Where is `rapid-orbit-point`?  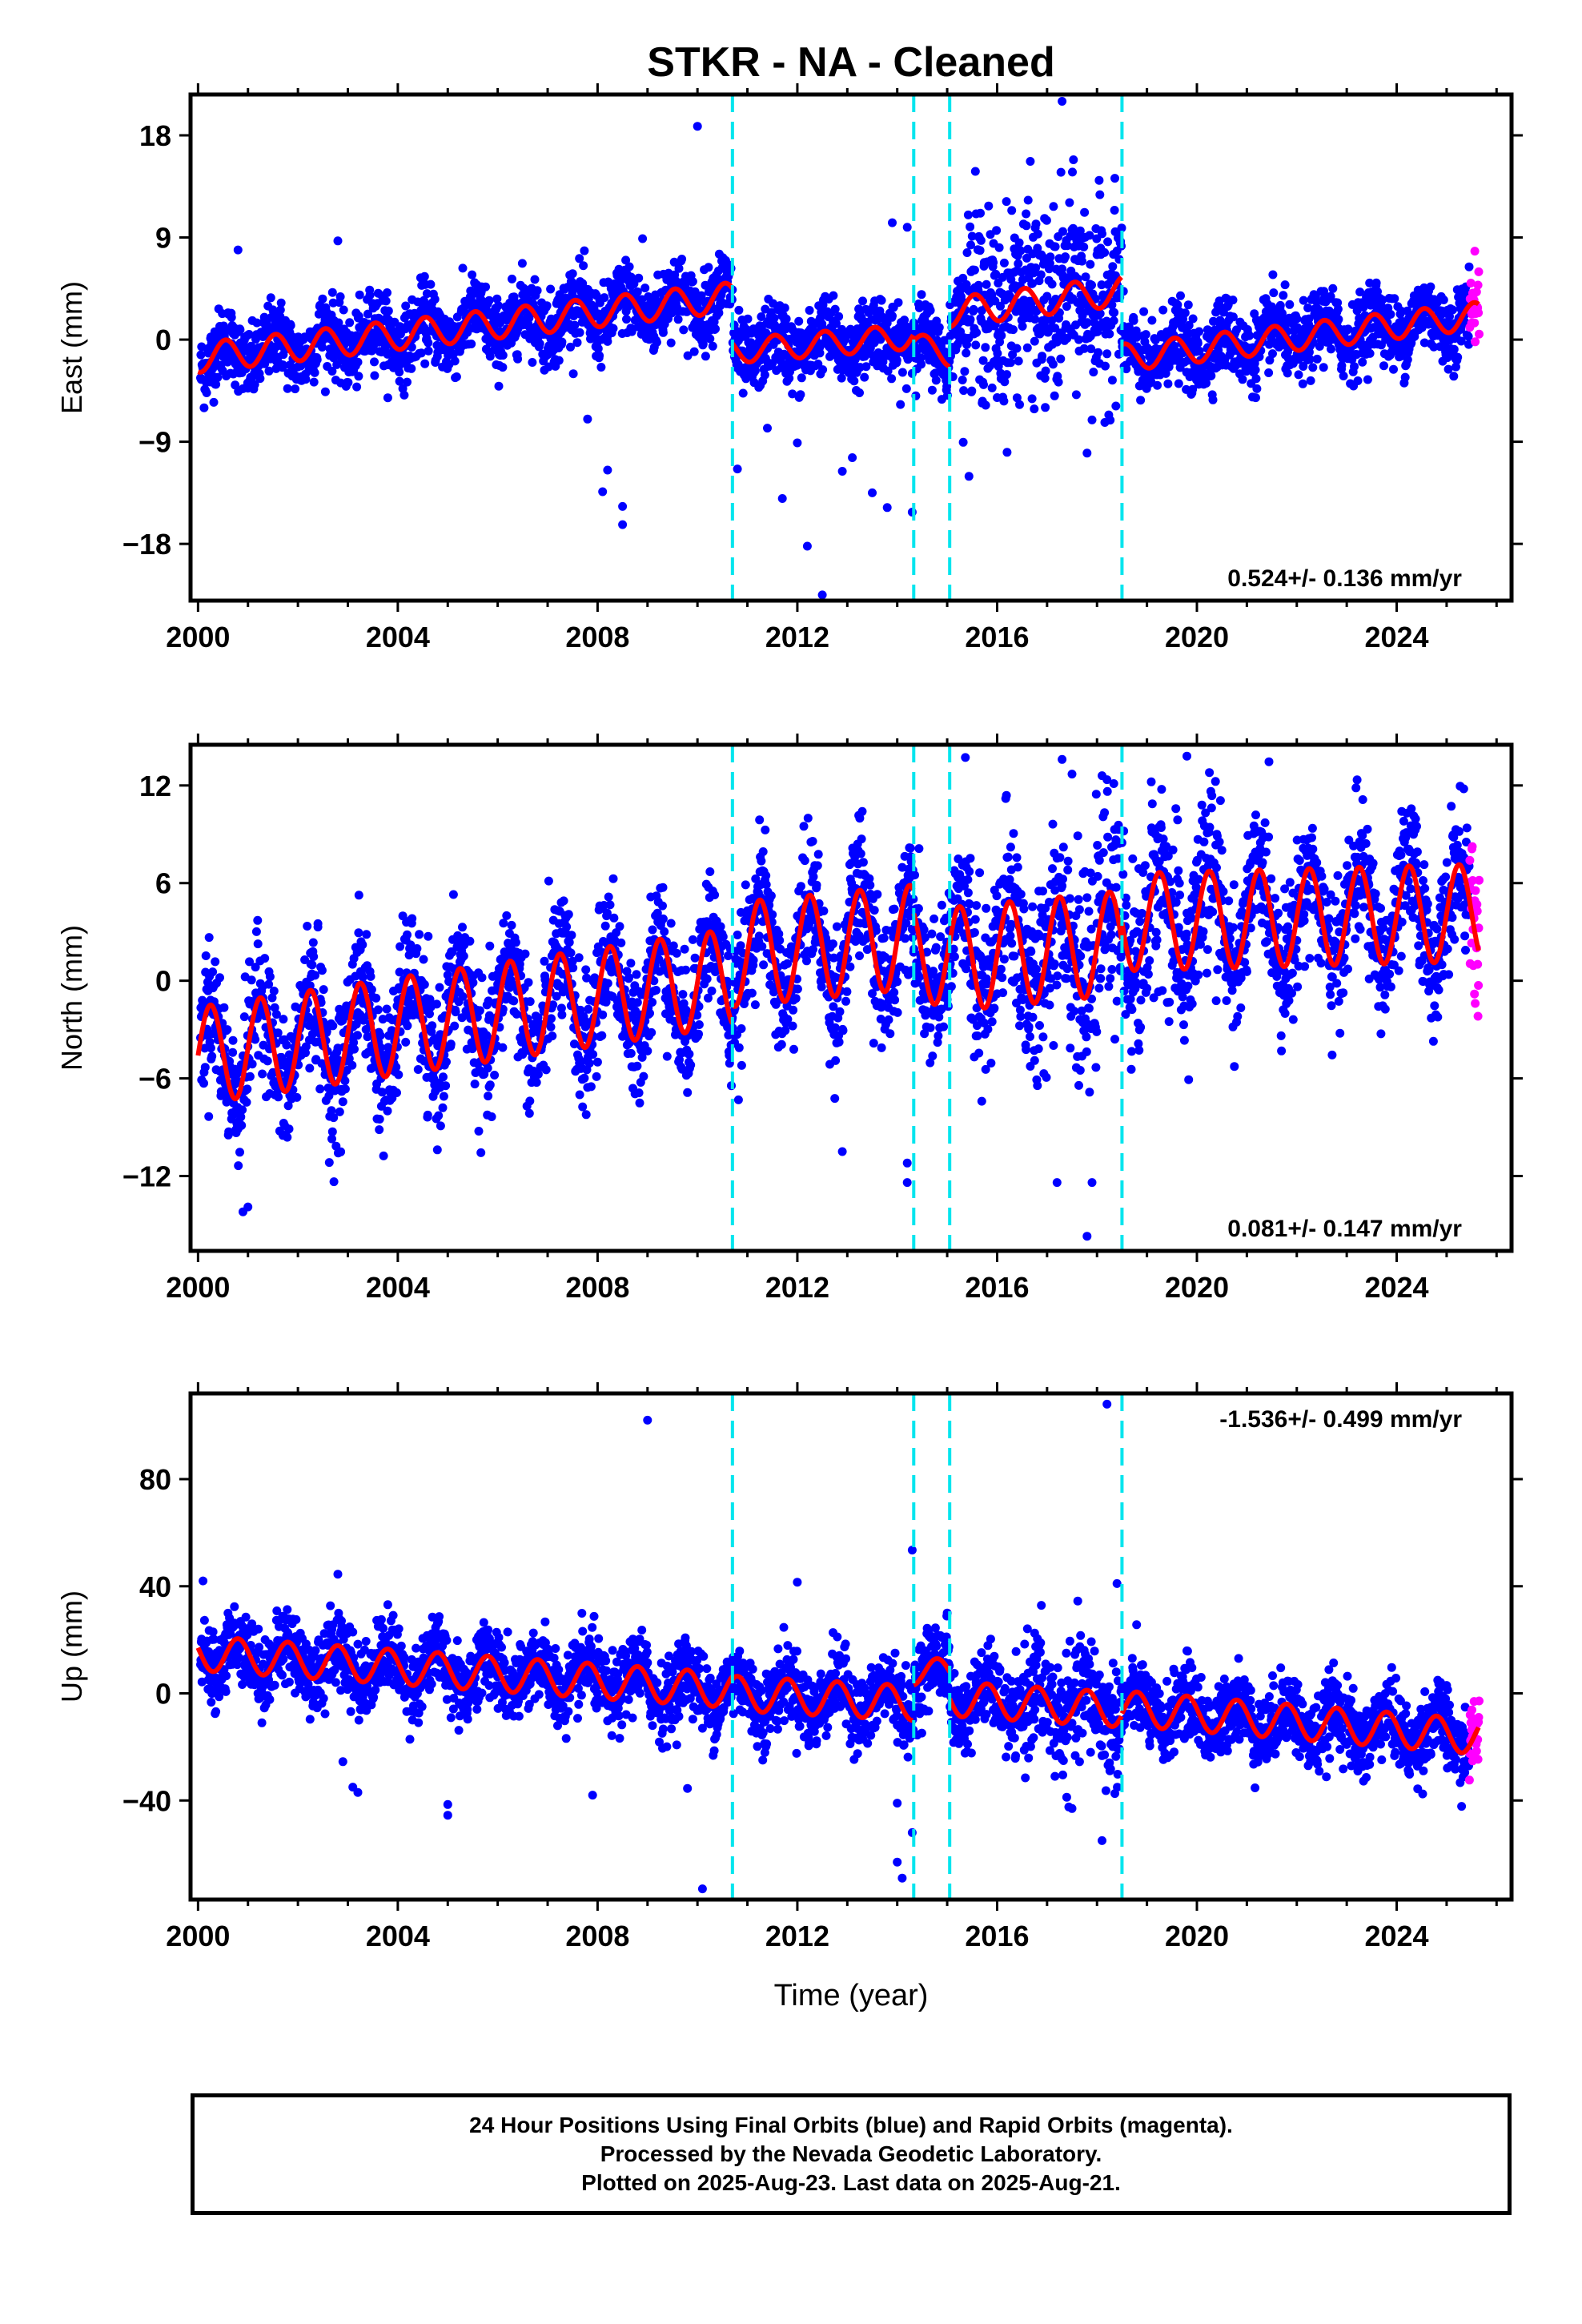 rapid-orbit-point is located at coordinates (1479, 271).